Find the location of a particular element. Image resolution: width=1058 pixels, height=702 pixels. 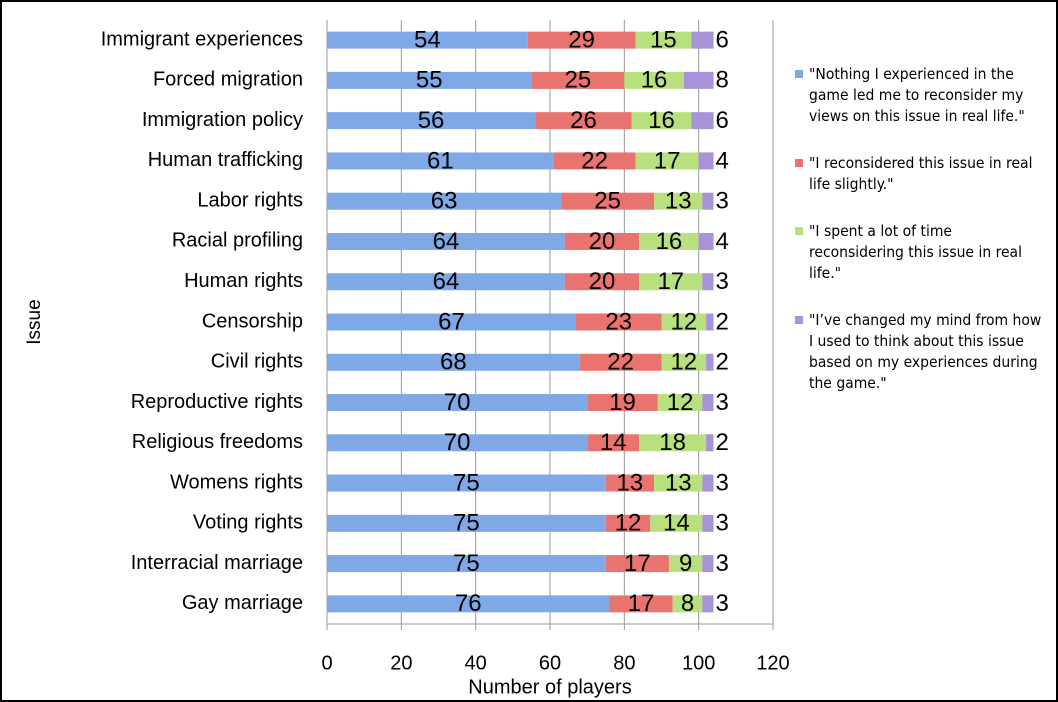

y-tick-label: Immigration policy is located at coordinates (222, 120).